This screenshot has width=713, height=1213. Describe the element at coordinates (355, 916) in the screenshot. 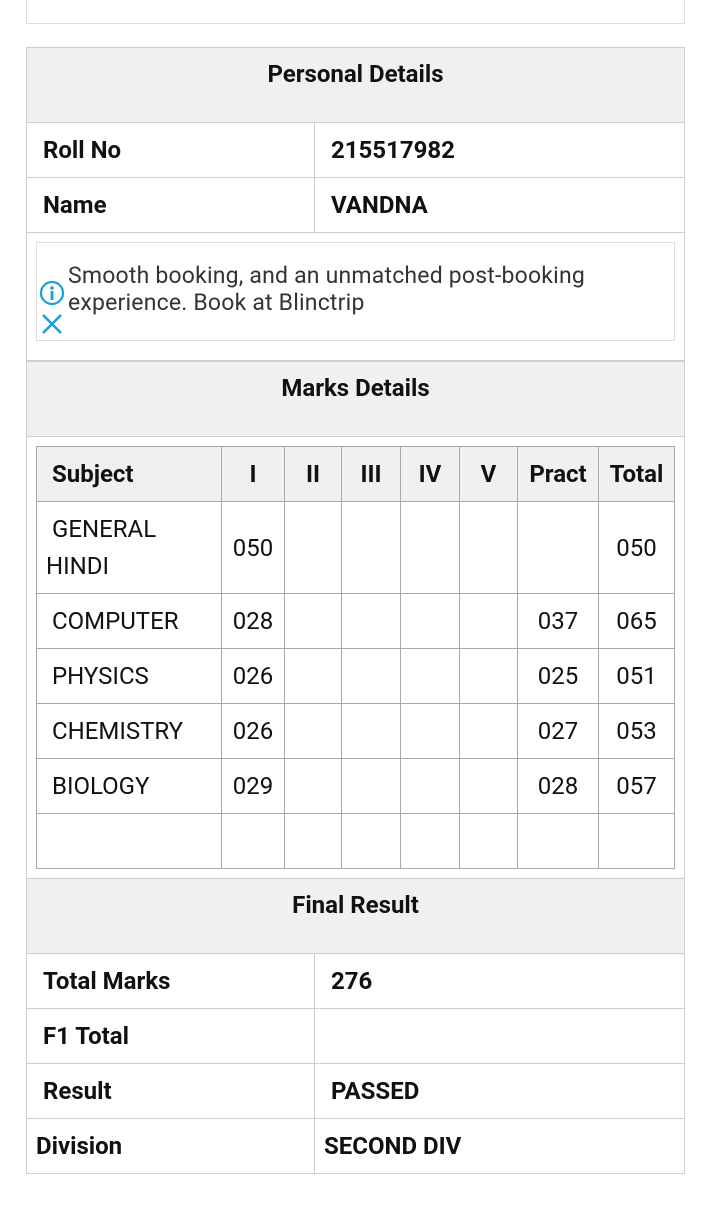

I see `section-header: Final Result` at that location.